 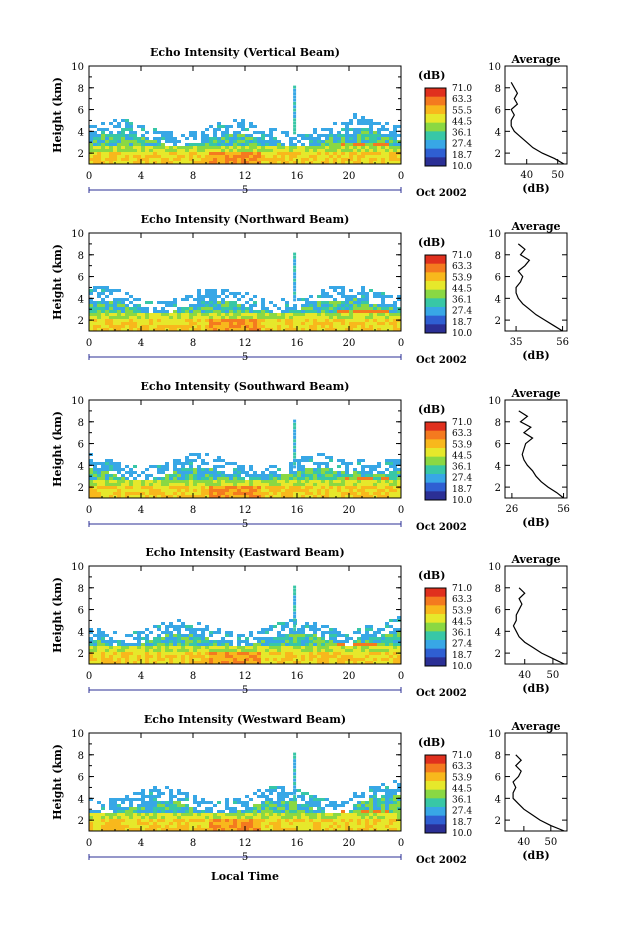 I want to click on colorbar-tick-label: 63.3, so click(x=462, y=434).